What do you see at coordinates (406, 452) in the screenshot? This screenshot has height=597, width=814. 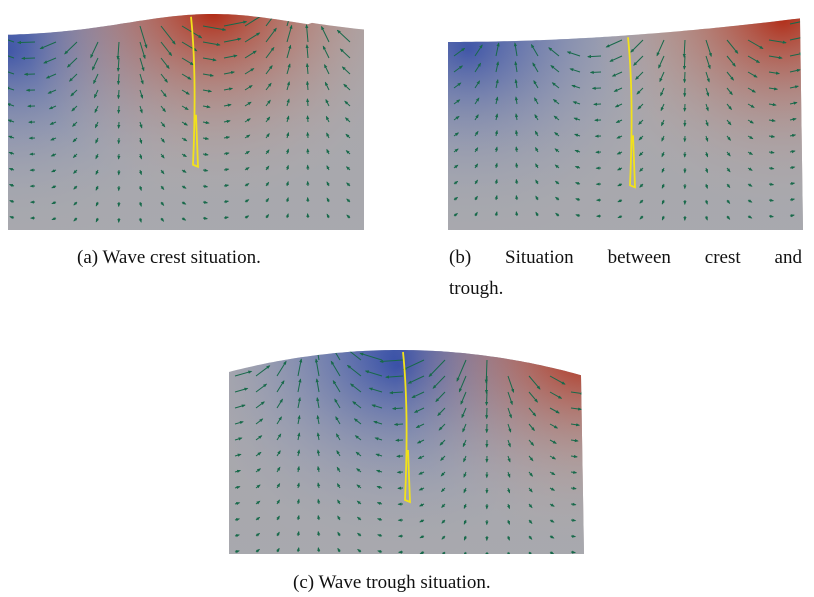 I see `flow-field` at bounding box center [406, 452].